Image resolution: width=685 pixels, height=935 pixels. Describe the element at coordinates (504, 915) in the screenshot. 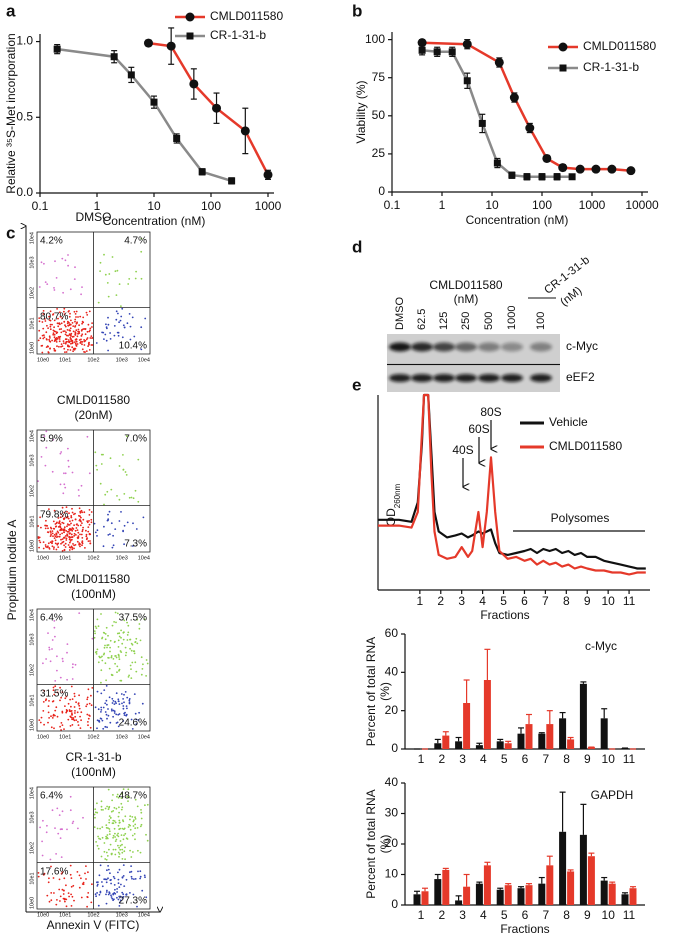

I see `x-tick-label: 5` at that location.